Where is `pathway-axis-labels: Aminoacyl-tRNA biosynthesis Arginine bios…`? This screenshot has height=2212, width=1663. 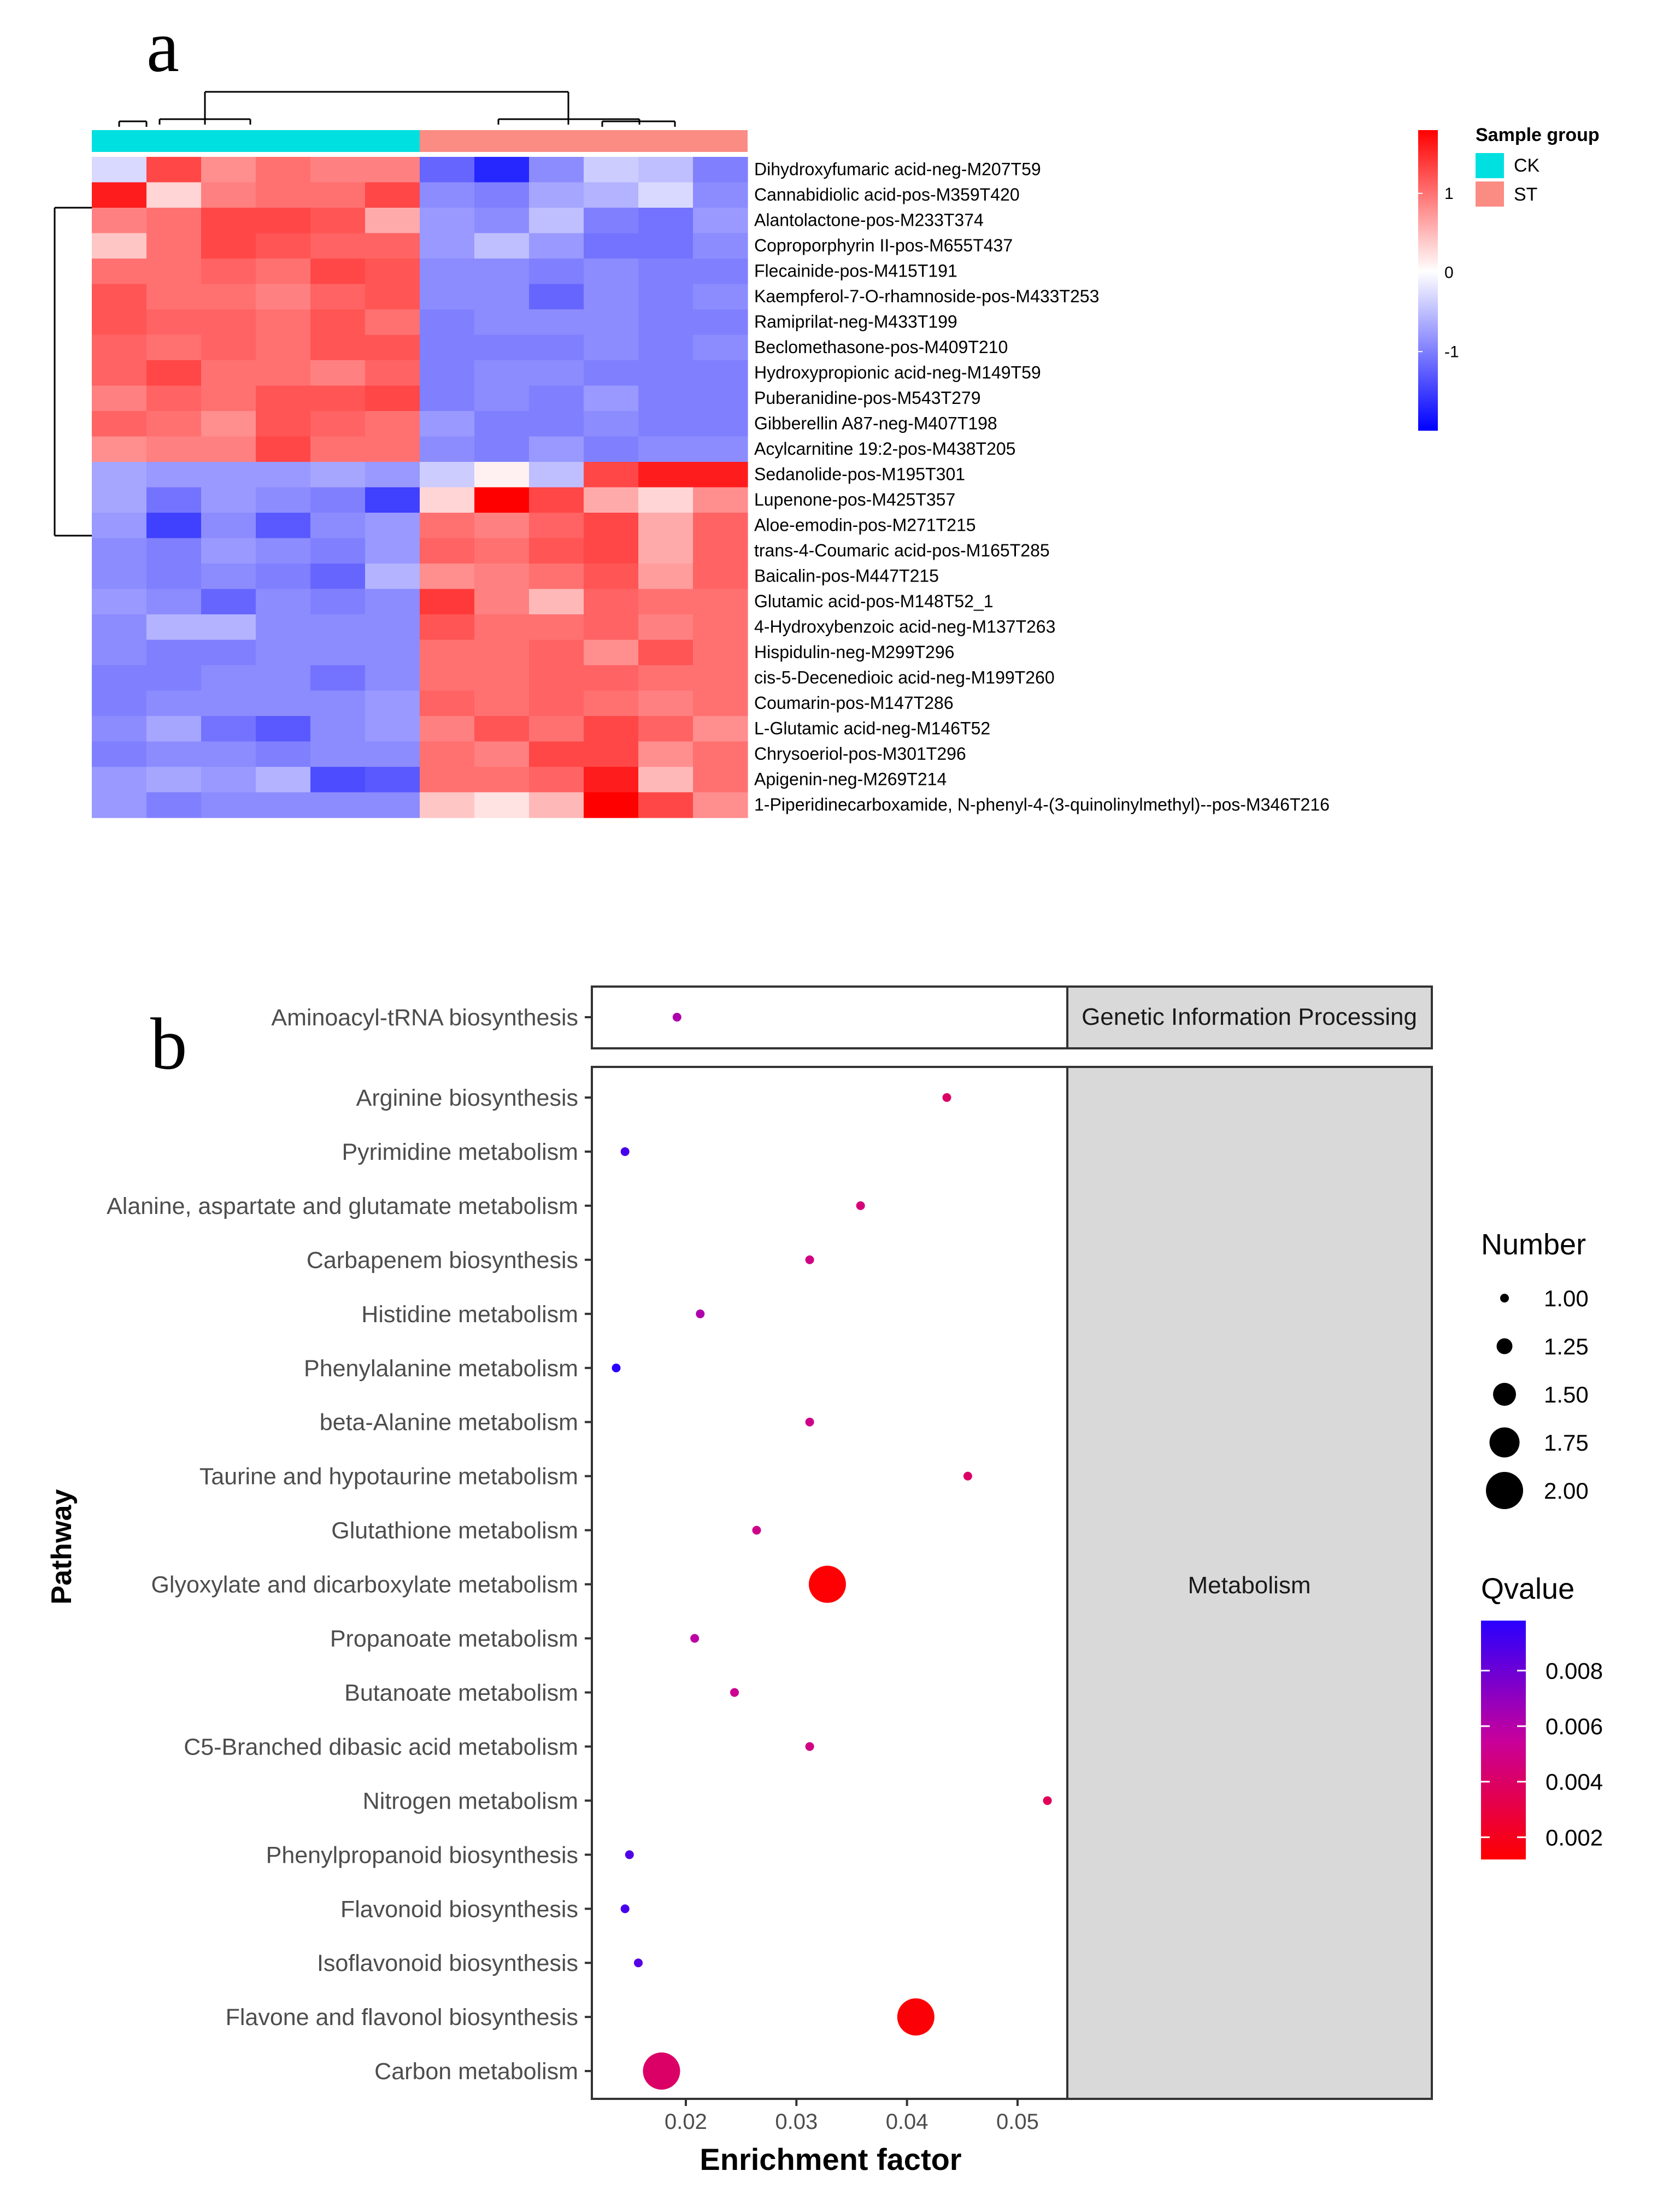 pathway-axis-labels: Aminoacyl-tRNA biosynthesis Arginine bios… is located at coordinates (350, 1545).